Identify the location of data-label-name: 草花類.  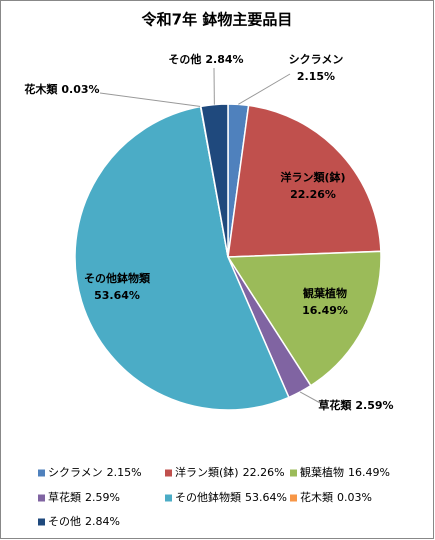
(335, 405).